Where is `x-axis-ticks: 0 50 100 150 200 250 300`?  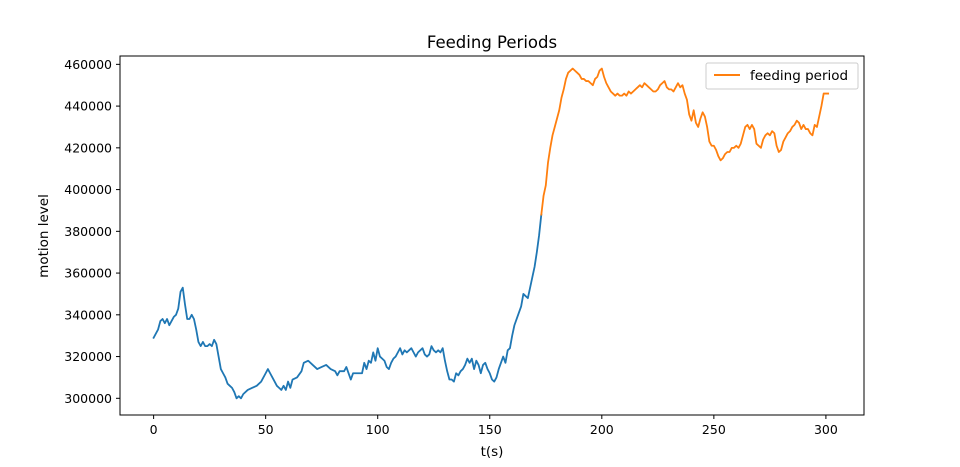
x-axis-ticks: 0 50 100 150 200 250 300 is located at coordinates (494, 426).